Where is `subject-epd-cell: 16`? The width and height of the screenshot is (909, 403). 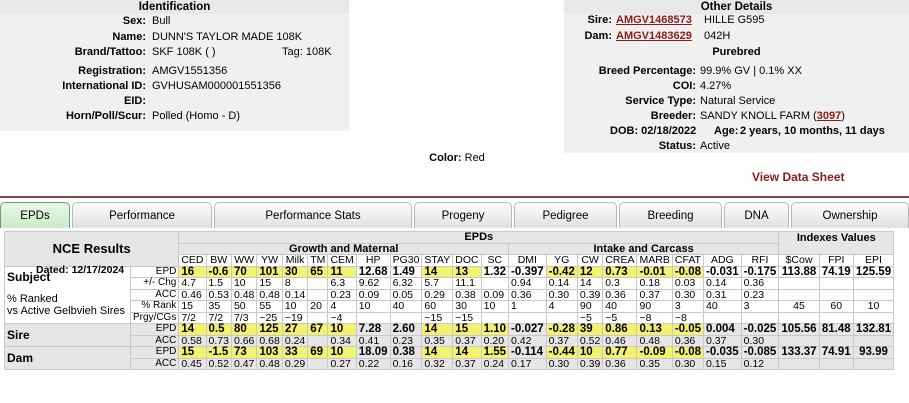 subject-epd-cell: 16 is located at coordinates (192, 271).